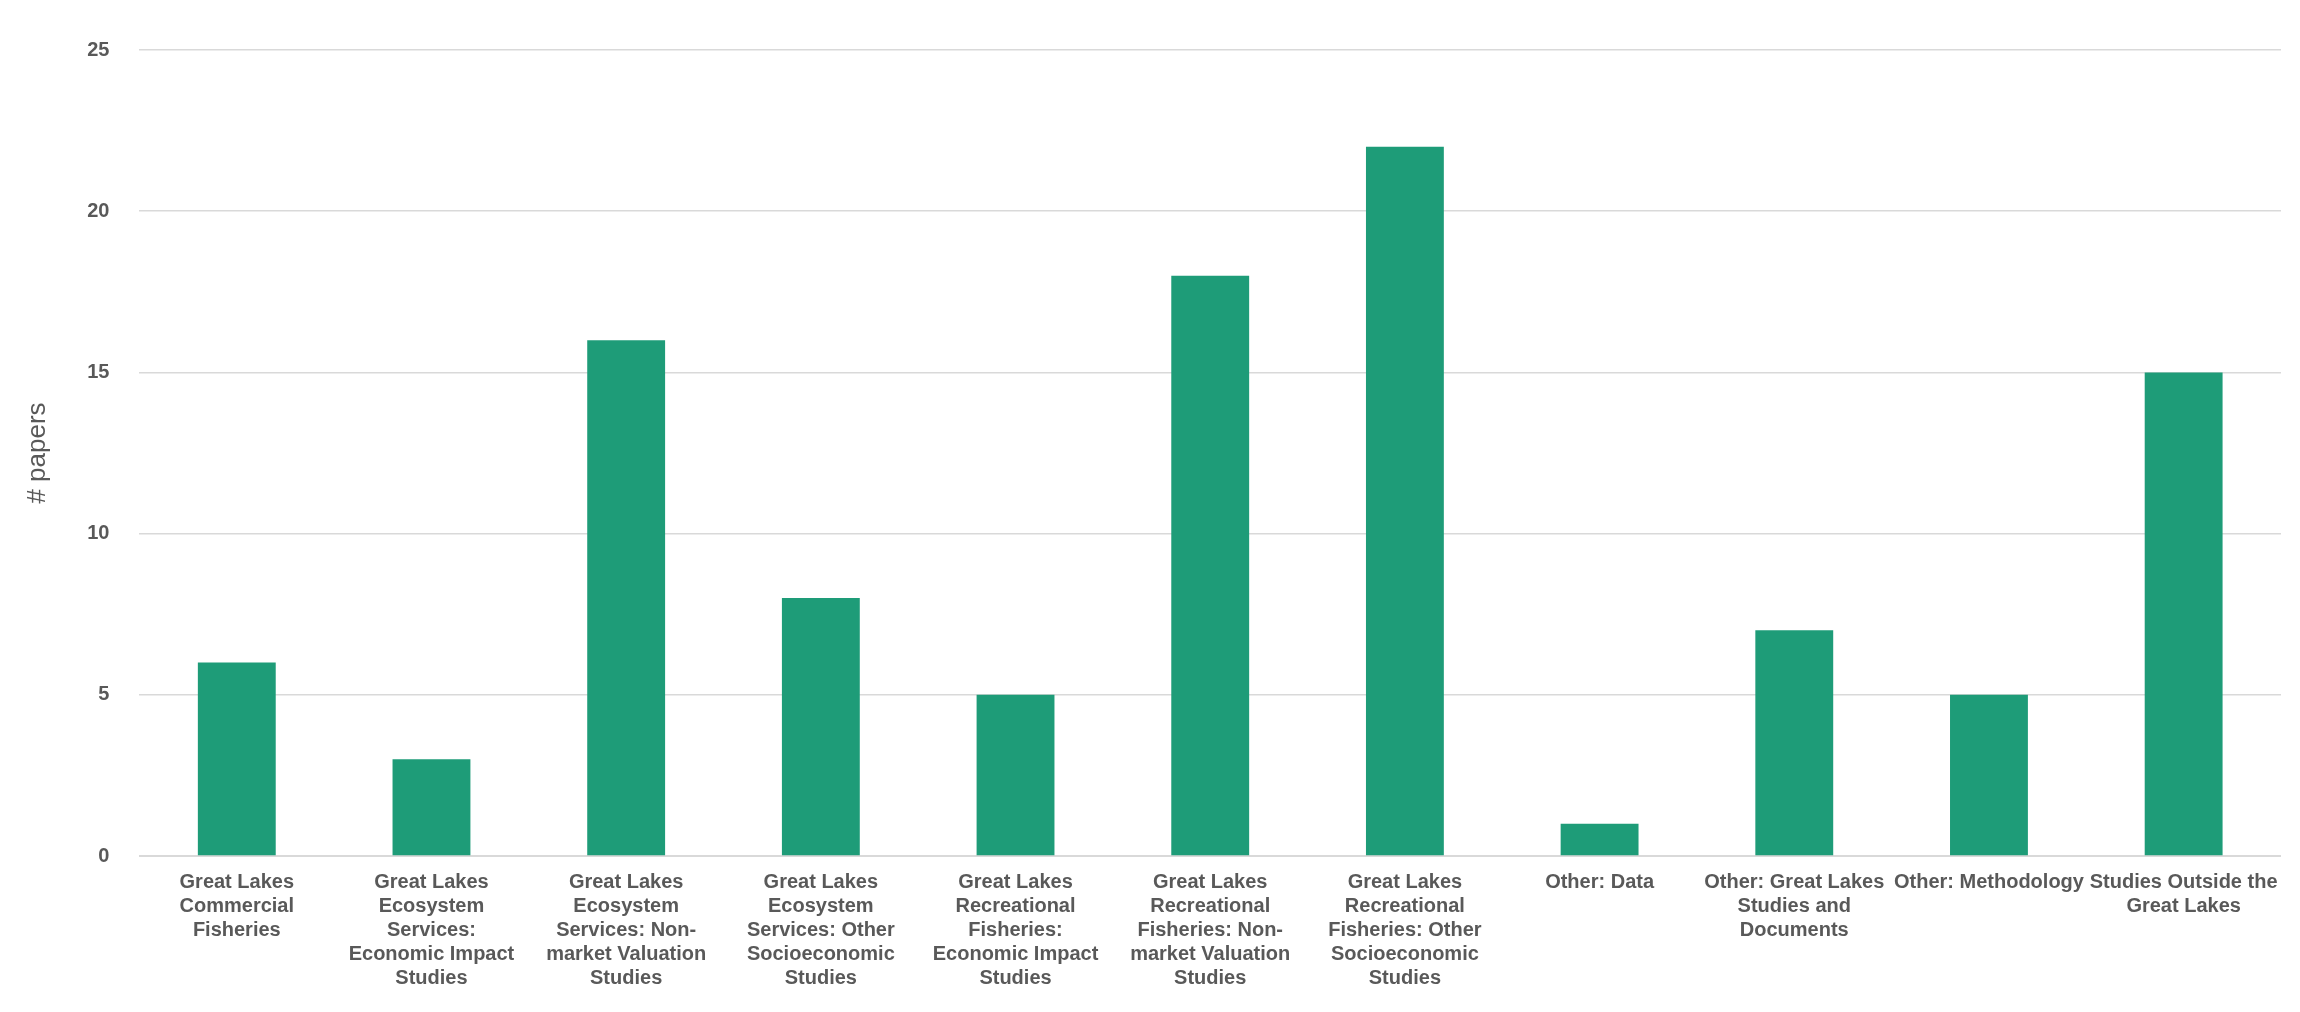 The width and height of the screenshot is (2300, 1012). What do you see at coordinates (626, 928) in the screenshot?
I see `x-tick-label: Great Lakes Ecosystem Services: Non-market Valuation Studies` at bounding box center [626, 928].